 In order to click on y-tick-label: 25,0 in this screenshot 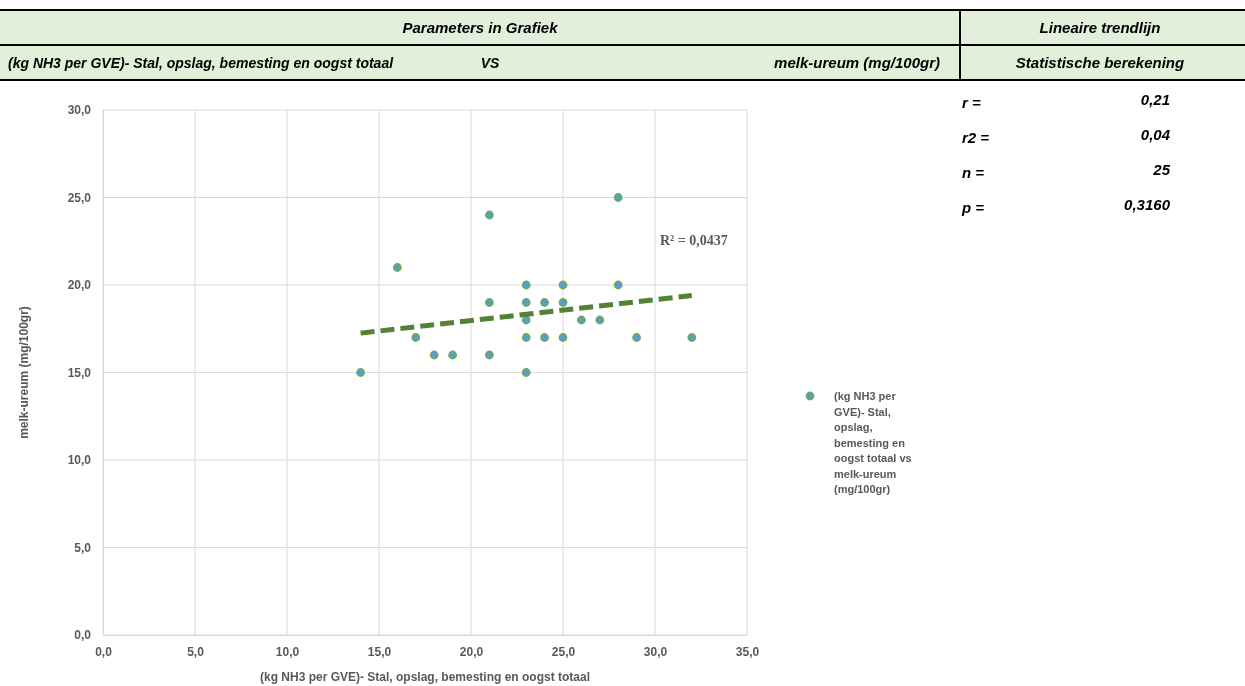, I will do `click(79, 197)`.